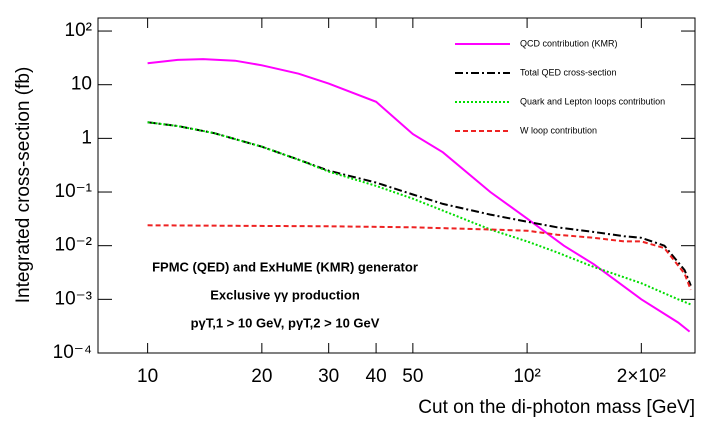  I want to click on legend-label: Total QED cross-section, so click(568, 72).